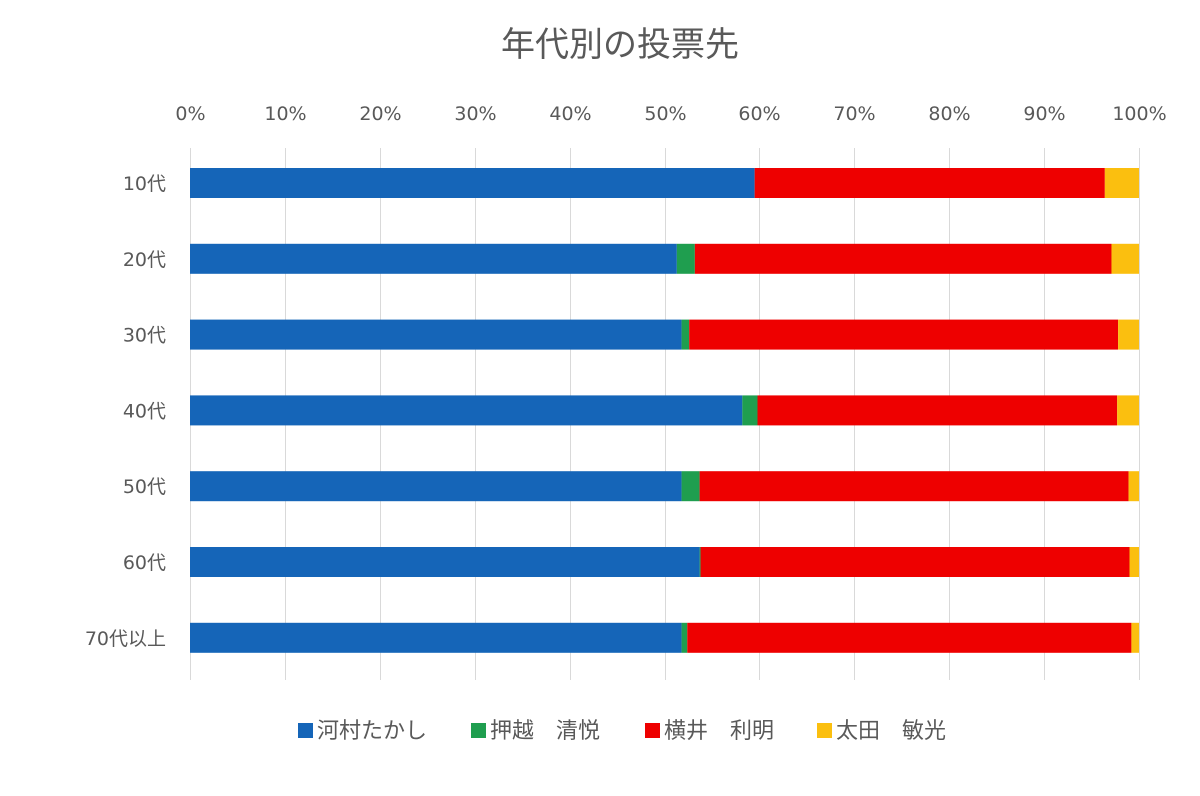 This screenshot has width=1200, height=796. Describe the element at coordinates (285, 114) in the screenshot. I see `x-tick-label: 10%` at that location.